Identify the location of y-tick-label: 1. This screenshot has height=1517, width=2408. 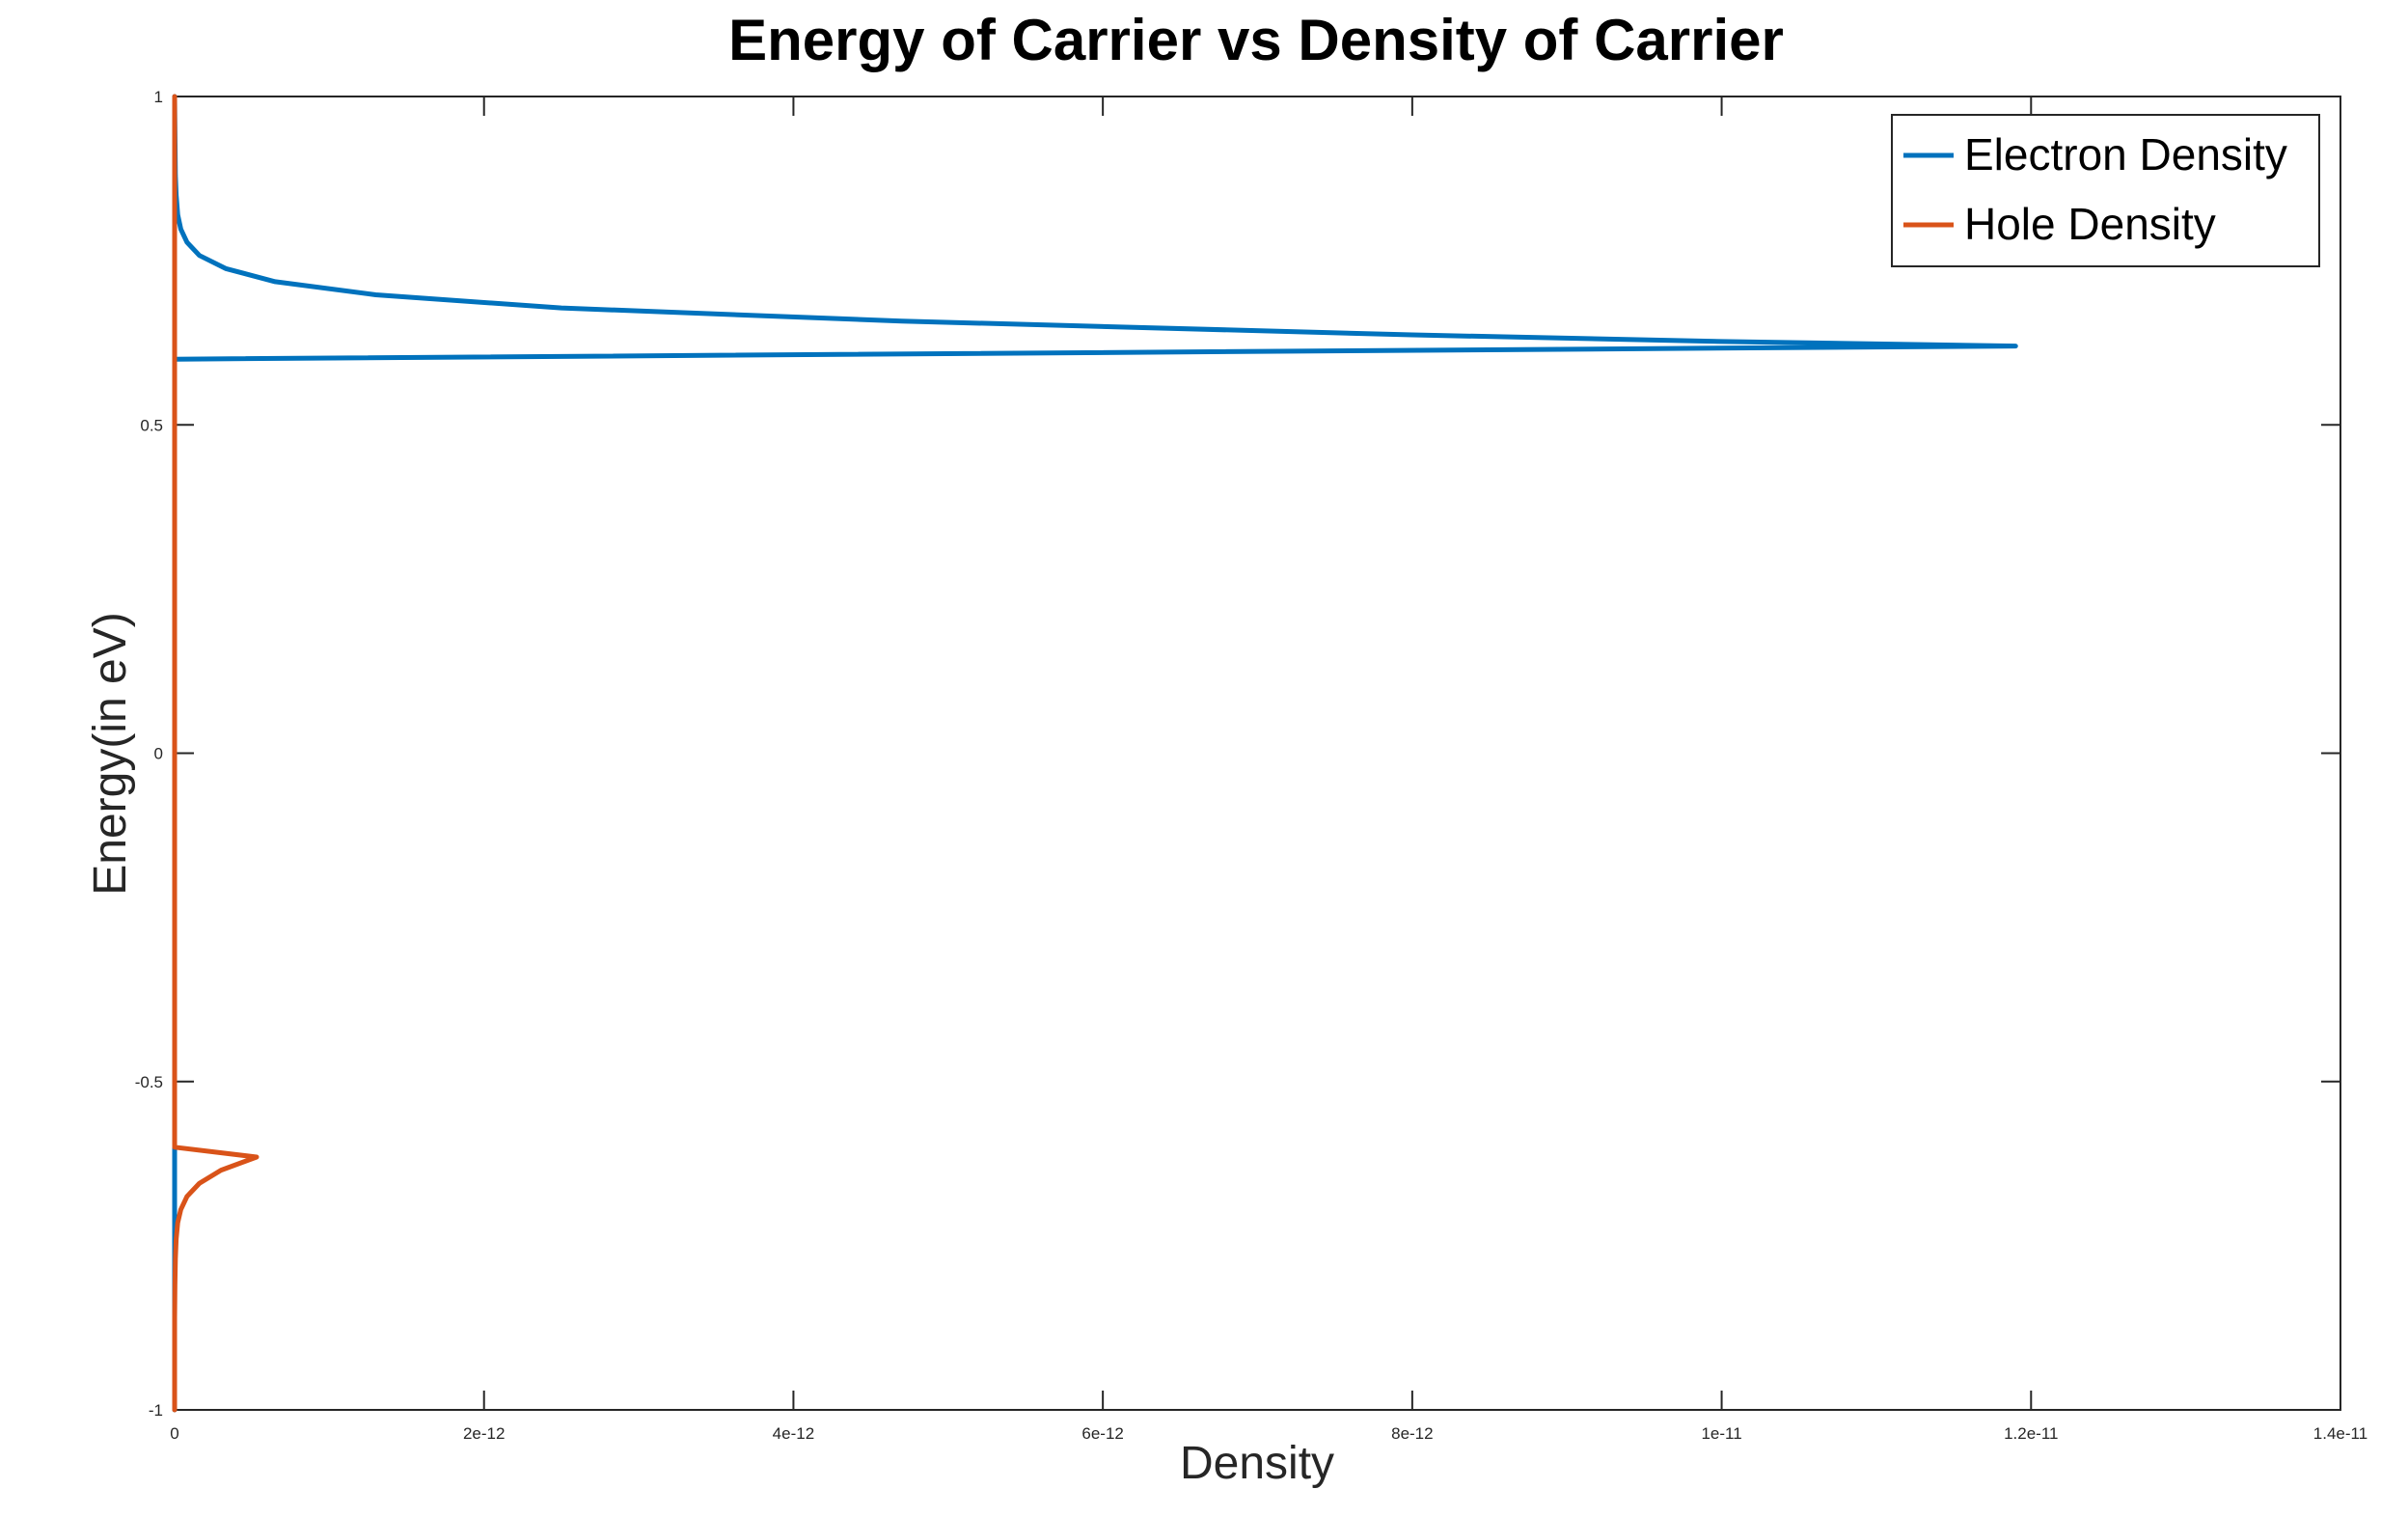
(158, 97).